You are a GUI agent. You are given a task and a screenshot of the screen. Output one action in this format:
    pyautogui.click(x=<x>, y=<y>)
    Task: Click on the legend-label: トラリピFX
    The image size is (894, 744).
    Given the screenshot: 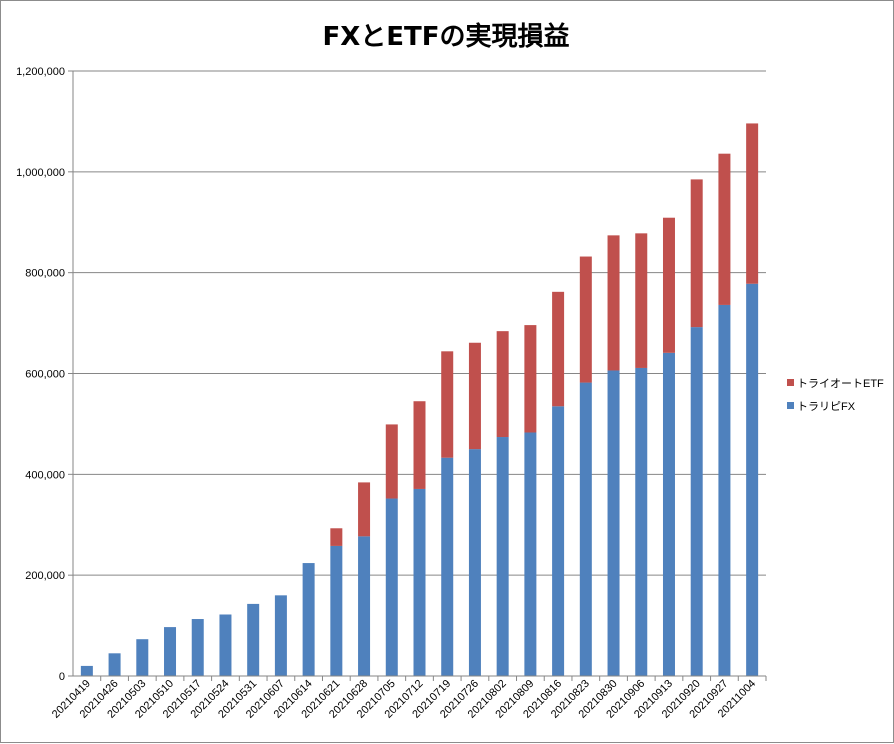 What is the action you would take?
    pyautogui.click(x=826, y=406)
    